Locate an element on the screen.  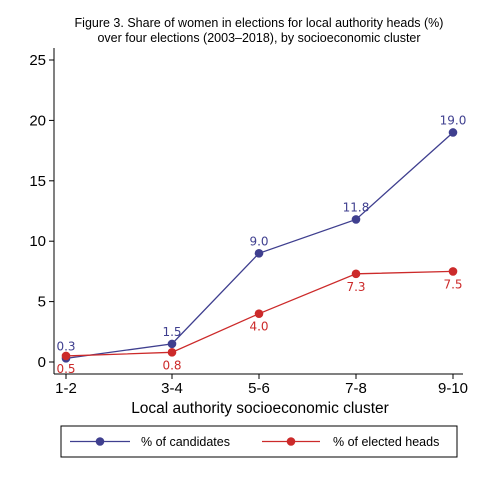
data-label: 0.3 is located at coordinates (65, 346).